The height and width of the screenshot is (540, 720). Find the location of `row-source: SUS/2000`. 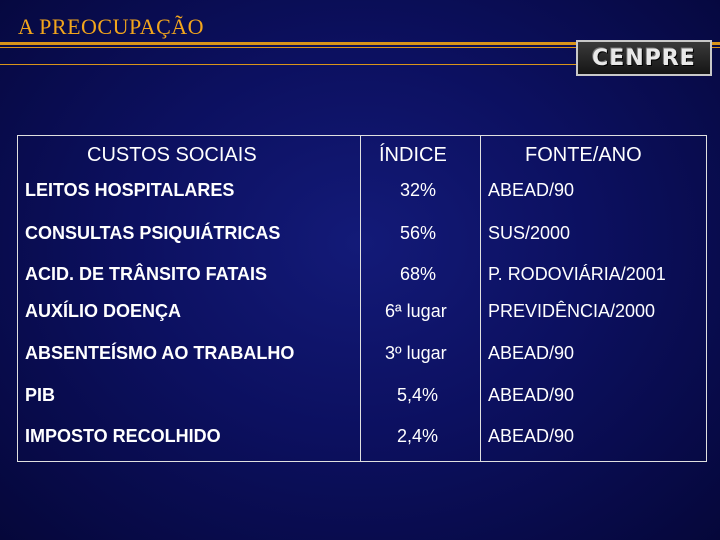

row-source: SUS/2000 is located at coordinates (529, 233).